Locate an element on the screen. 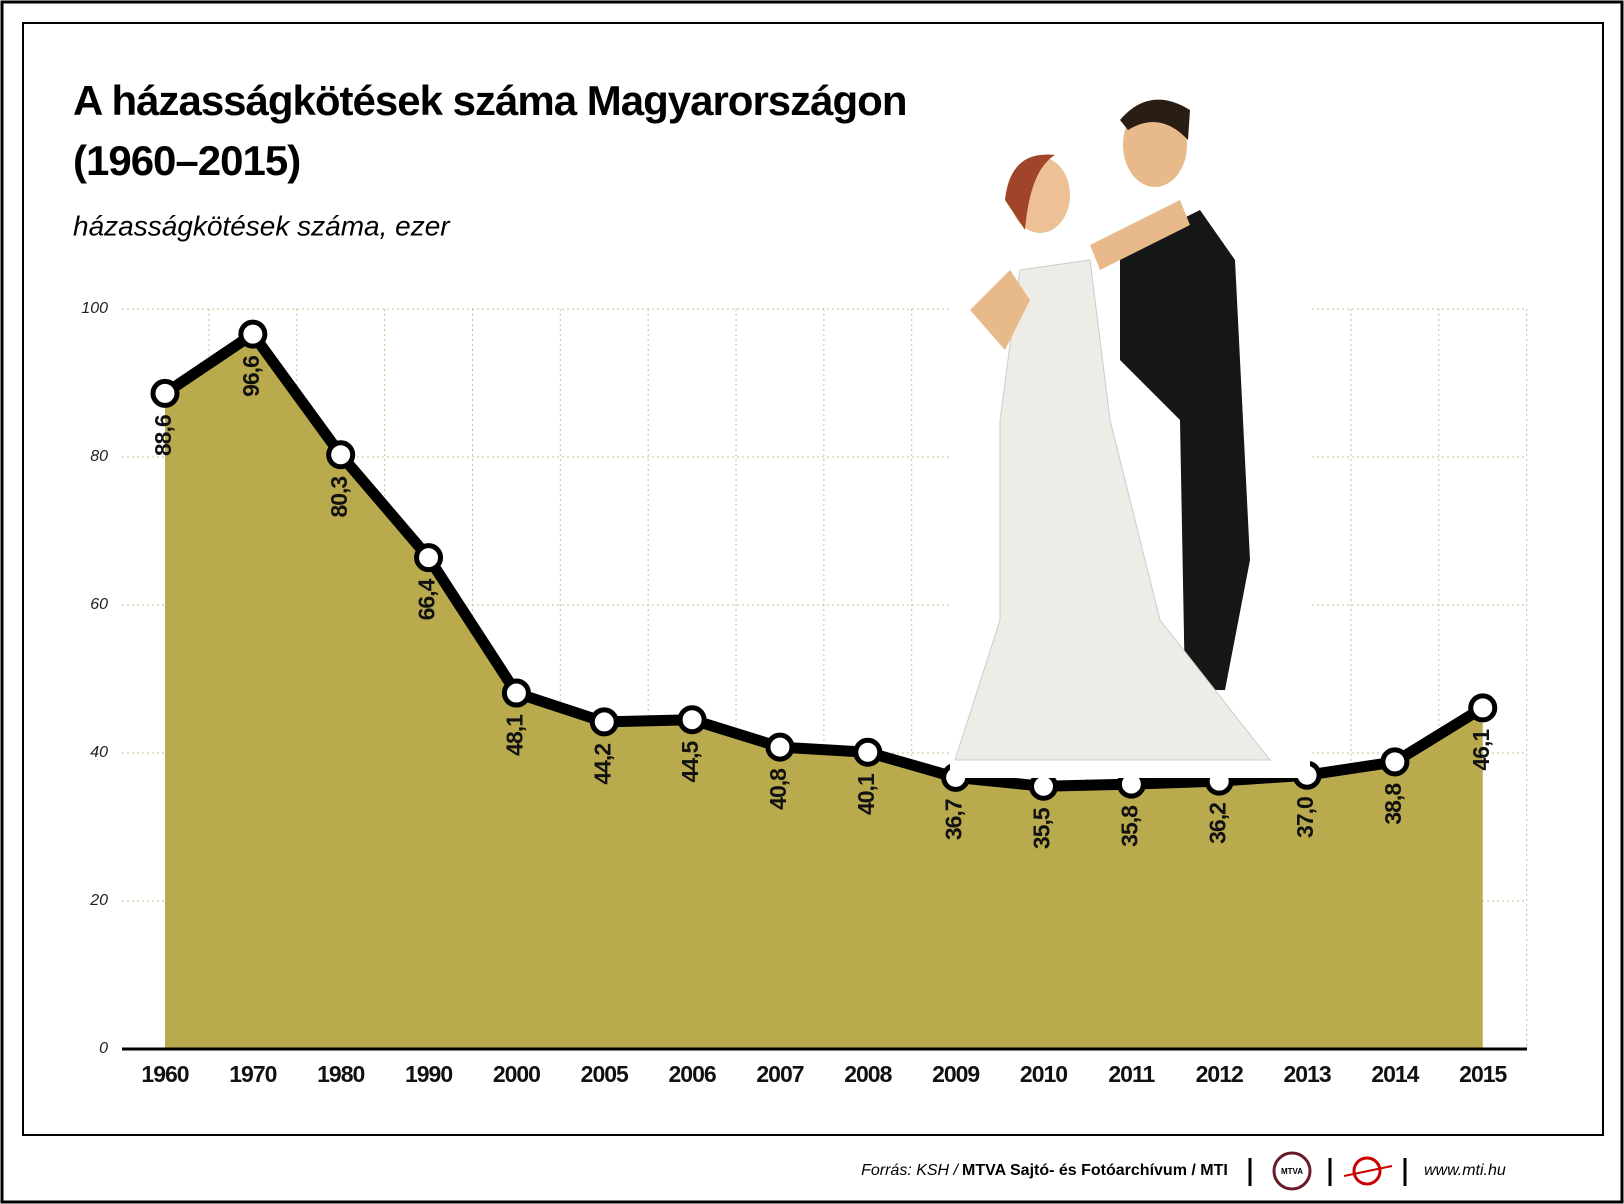  chart-subtitle: házasságkötések száma, ezer is located at coordinates (262, 225).